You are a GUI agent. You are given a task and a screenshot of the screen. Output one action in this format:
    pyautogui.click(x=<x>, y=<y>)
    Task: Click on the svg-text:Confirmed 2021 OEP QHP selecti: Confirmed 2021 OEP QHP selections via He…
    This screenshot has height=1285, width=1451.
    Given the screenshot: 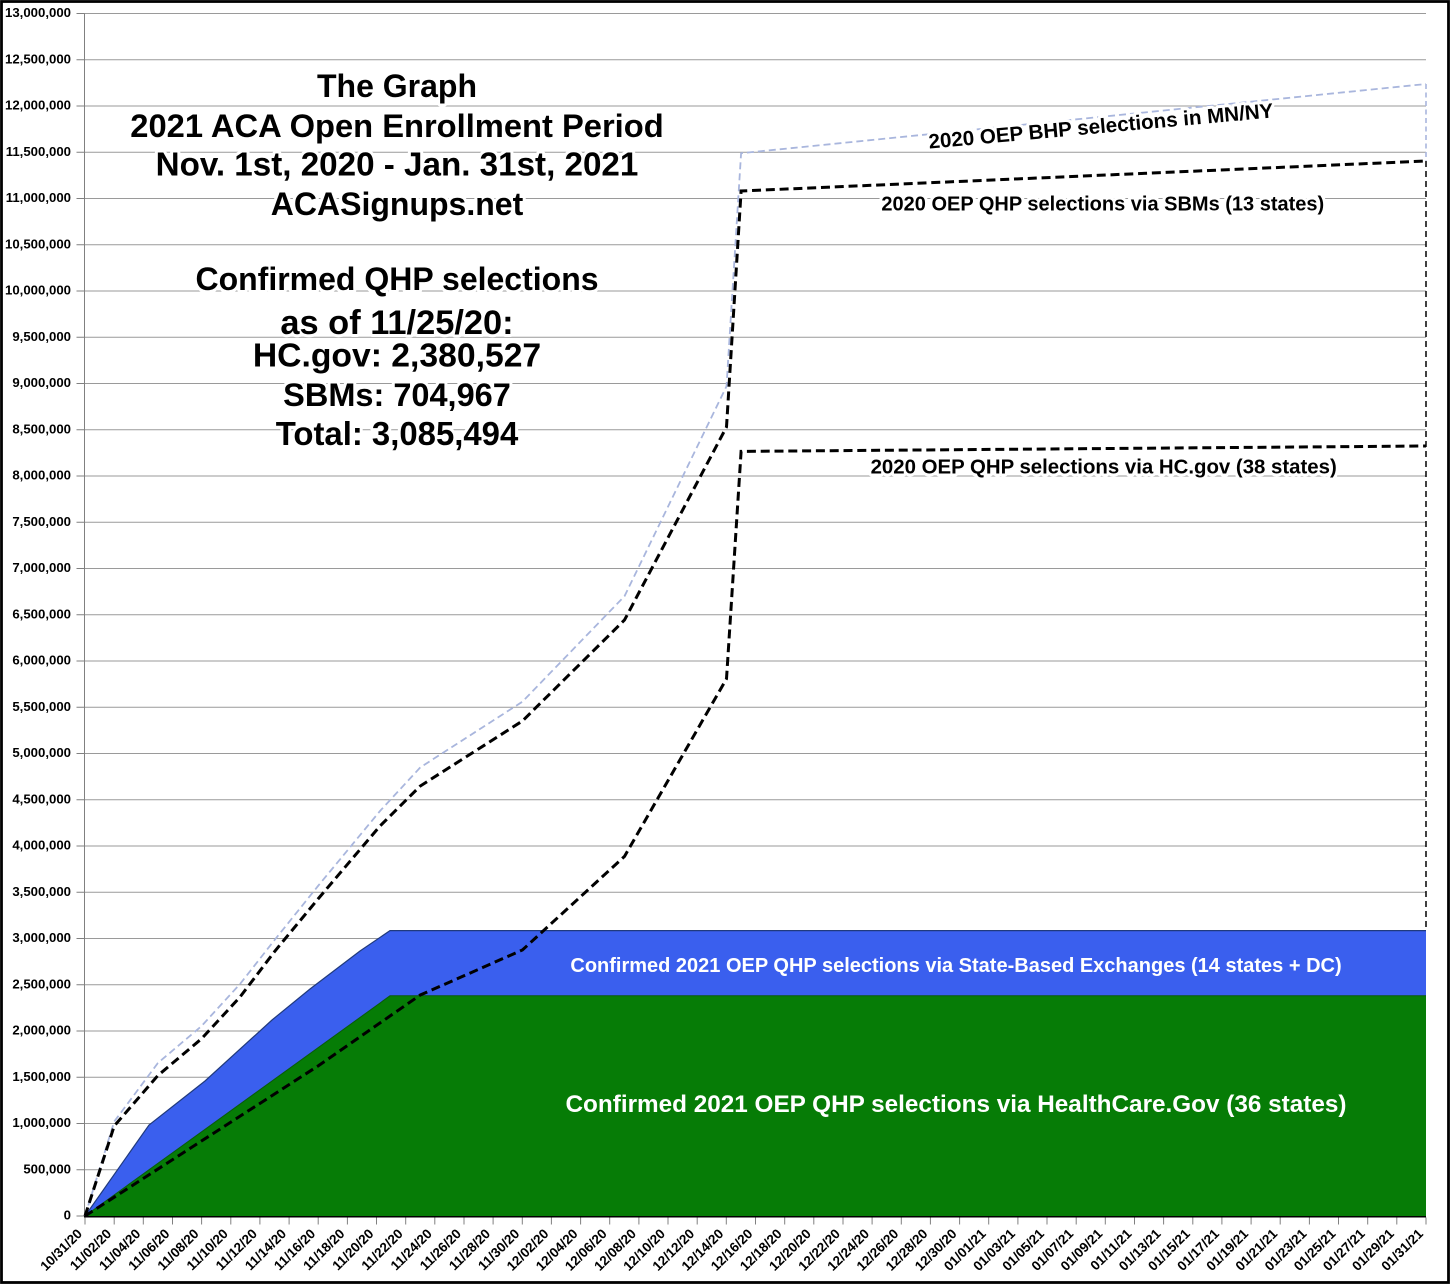 What is the action you would take?
    pyautogui.click(x=956, y=1104)
    